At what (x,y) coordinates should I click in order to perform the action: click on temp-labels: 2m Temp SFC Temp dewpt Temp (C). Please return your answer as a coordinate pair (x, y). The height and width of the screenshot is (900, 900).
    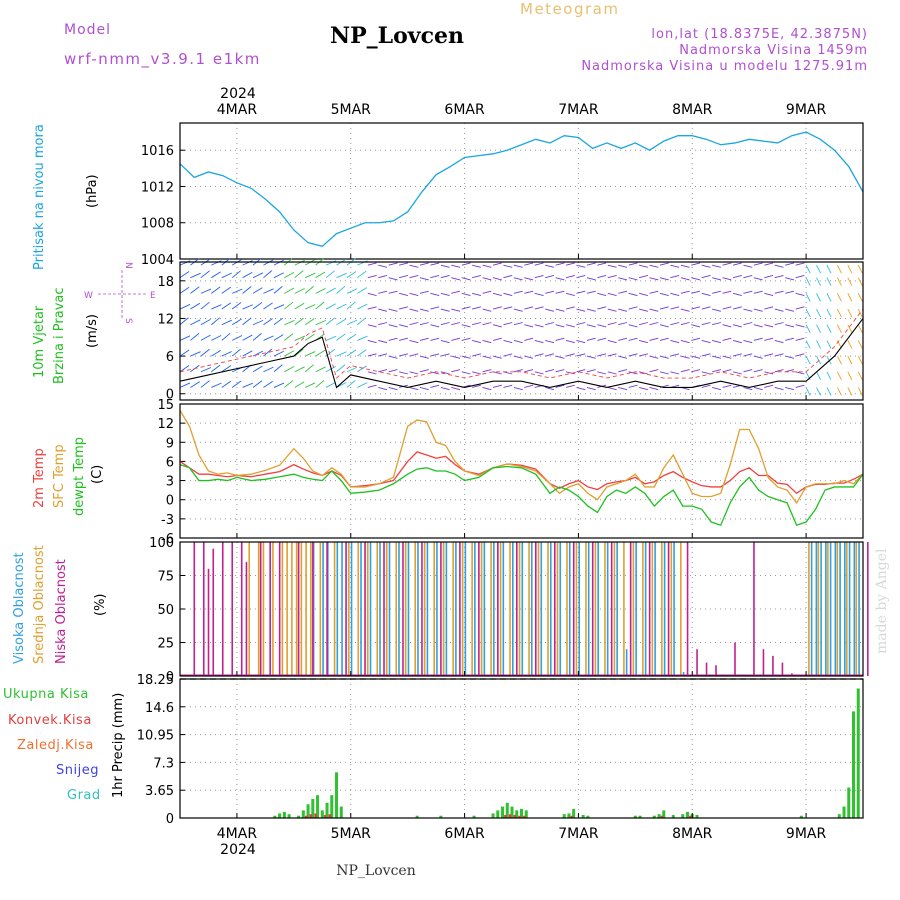
    Looking at the image, I should click on (68, 476).